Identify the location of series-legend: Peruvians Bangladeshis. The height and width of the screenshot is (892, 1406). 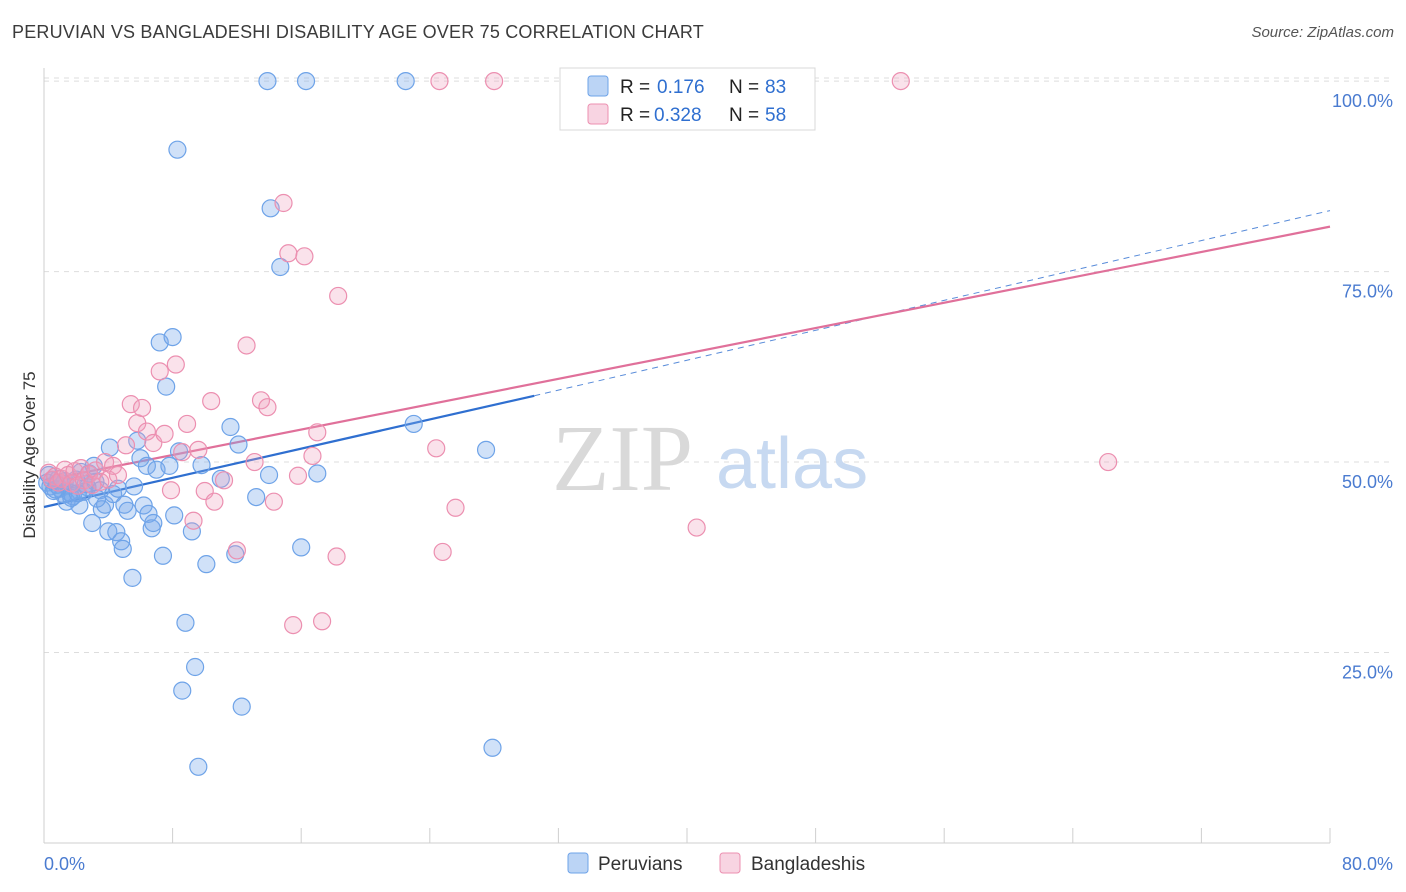
(716, 863).